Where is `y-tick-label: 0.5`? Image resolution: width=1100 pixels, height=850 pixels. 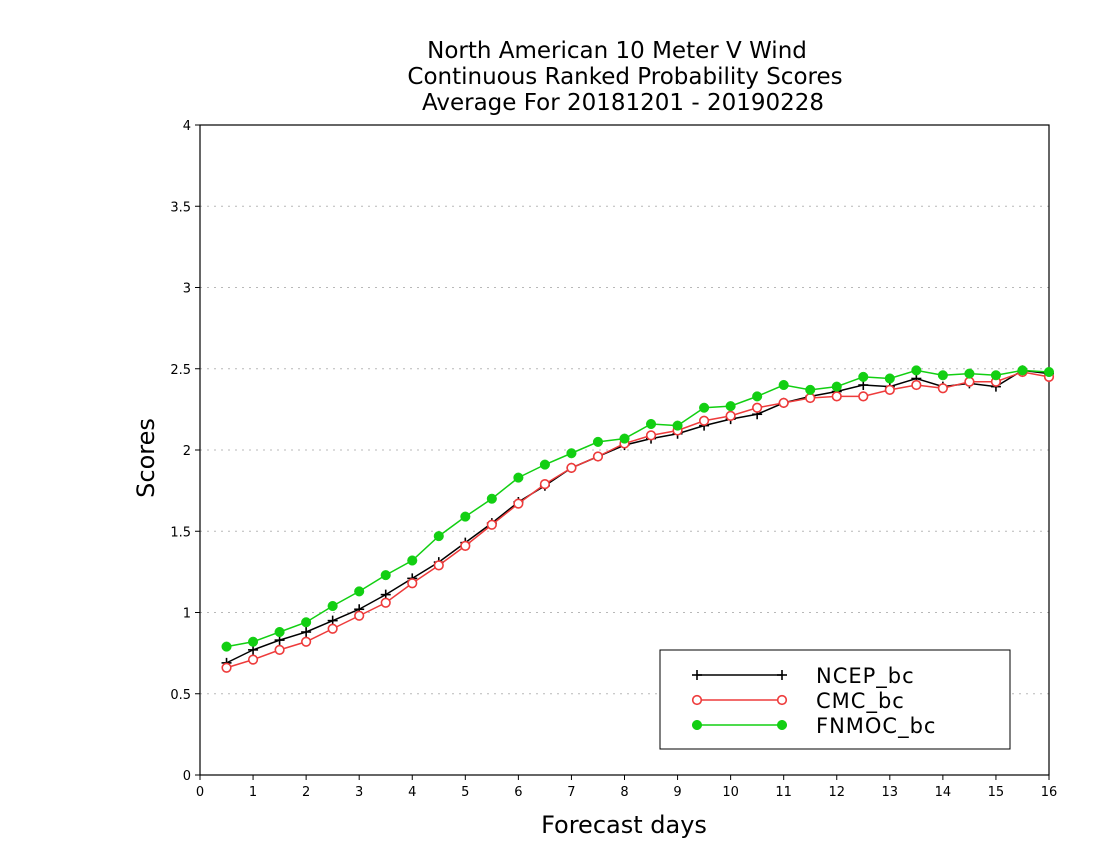
y-tick-label: 0.5 is located at coordinates (180, 695).